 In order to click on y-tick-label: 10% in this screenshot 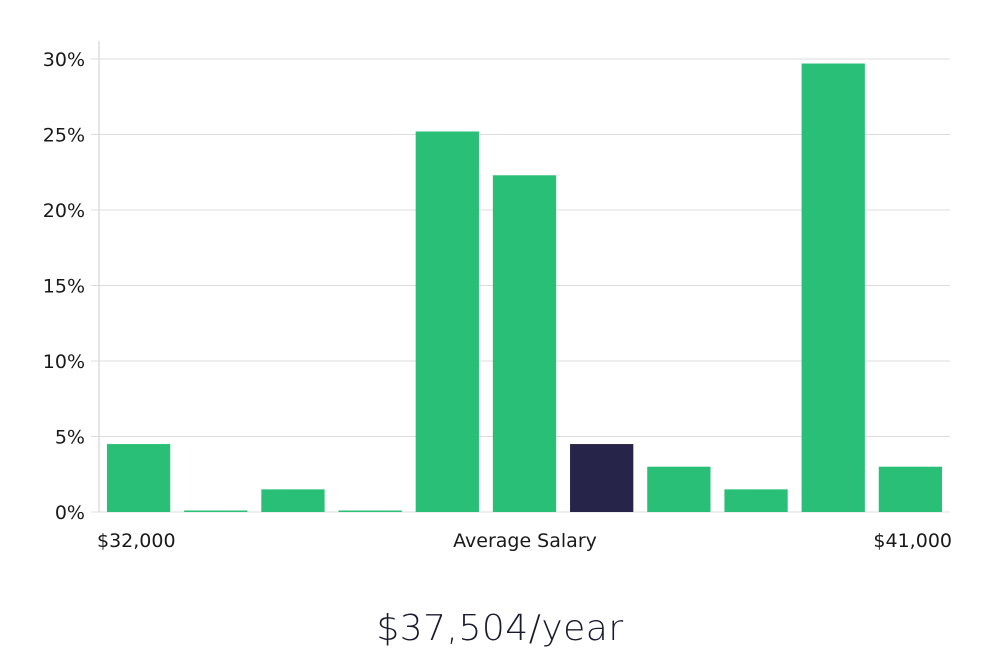, I will do `click(64, 362)`.